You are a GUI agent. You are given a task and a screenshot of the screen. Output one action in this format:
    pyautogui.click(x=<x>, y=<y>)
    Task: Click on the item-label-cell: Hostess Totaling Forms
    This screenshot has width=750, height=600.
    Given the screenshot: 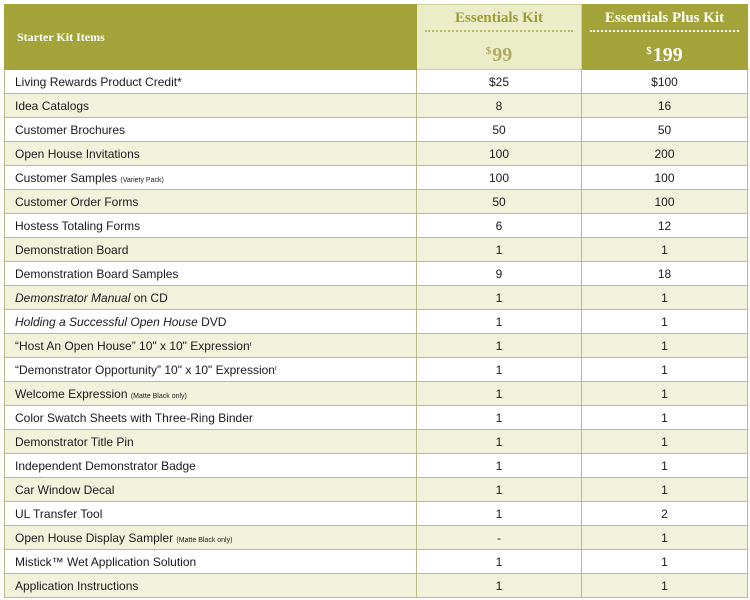 What is the action you would take?
    pyautogui.click(x=210, y=225)
    